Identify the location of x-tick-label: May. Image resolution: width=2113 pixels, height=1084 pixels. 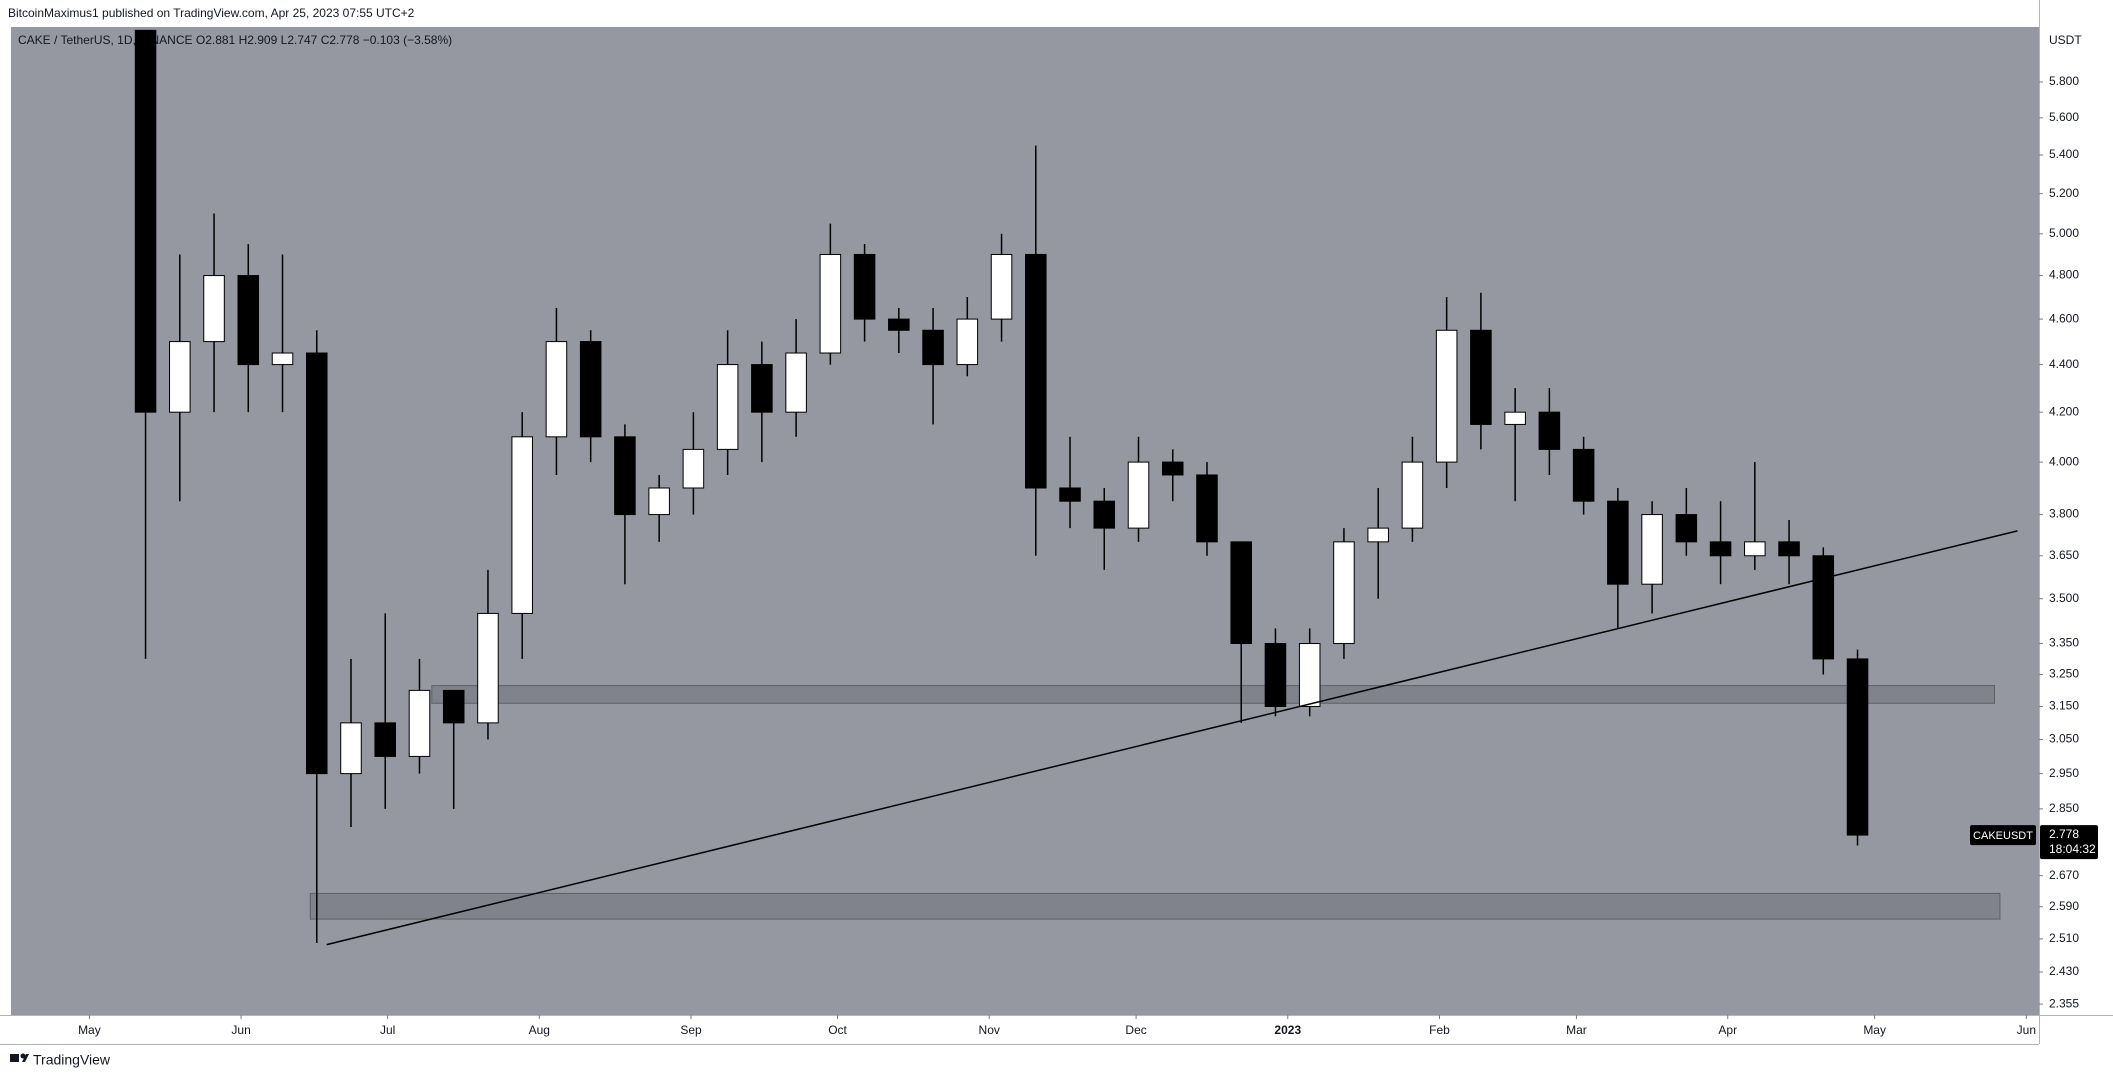
(1874, 1030).